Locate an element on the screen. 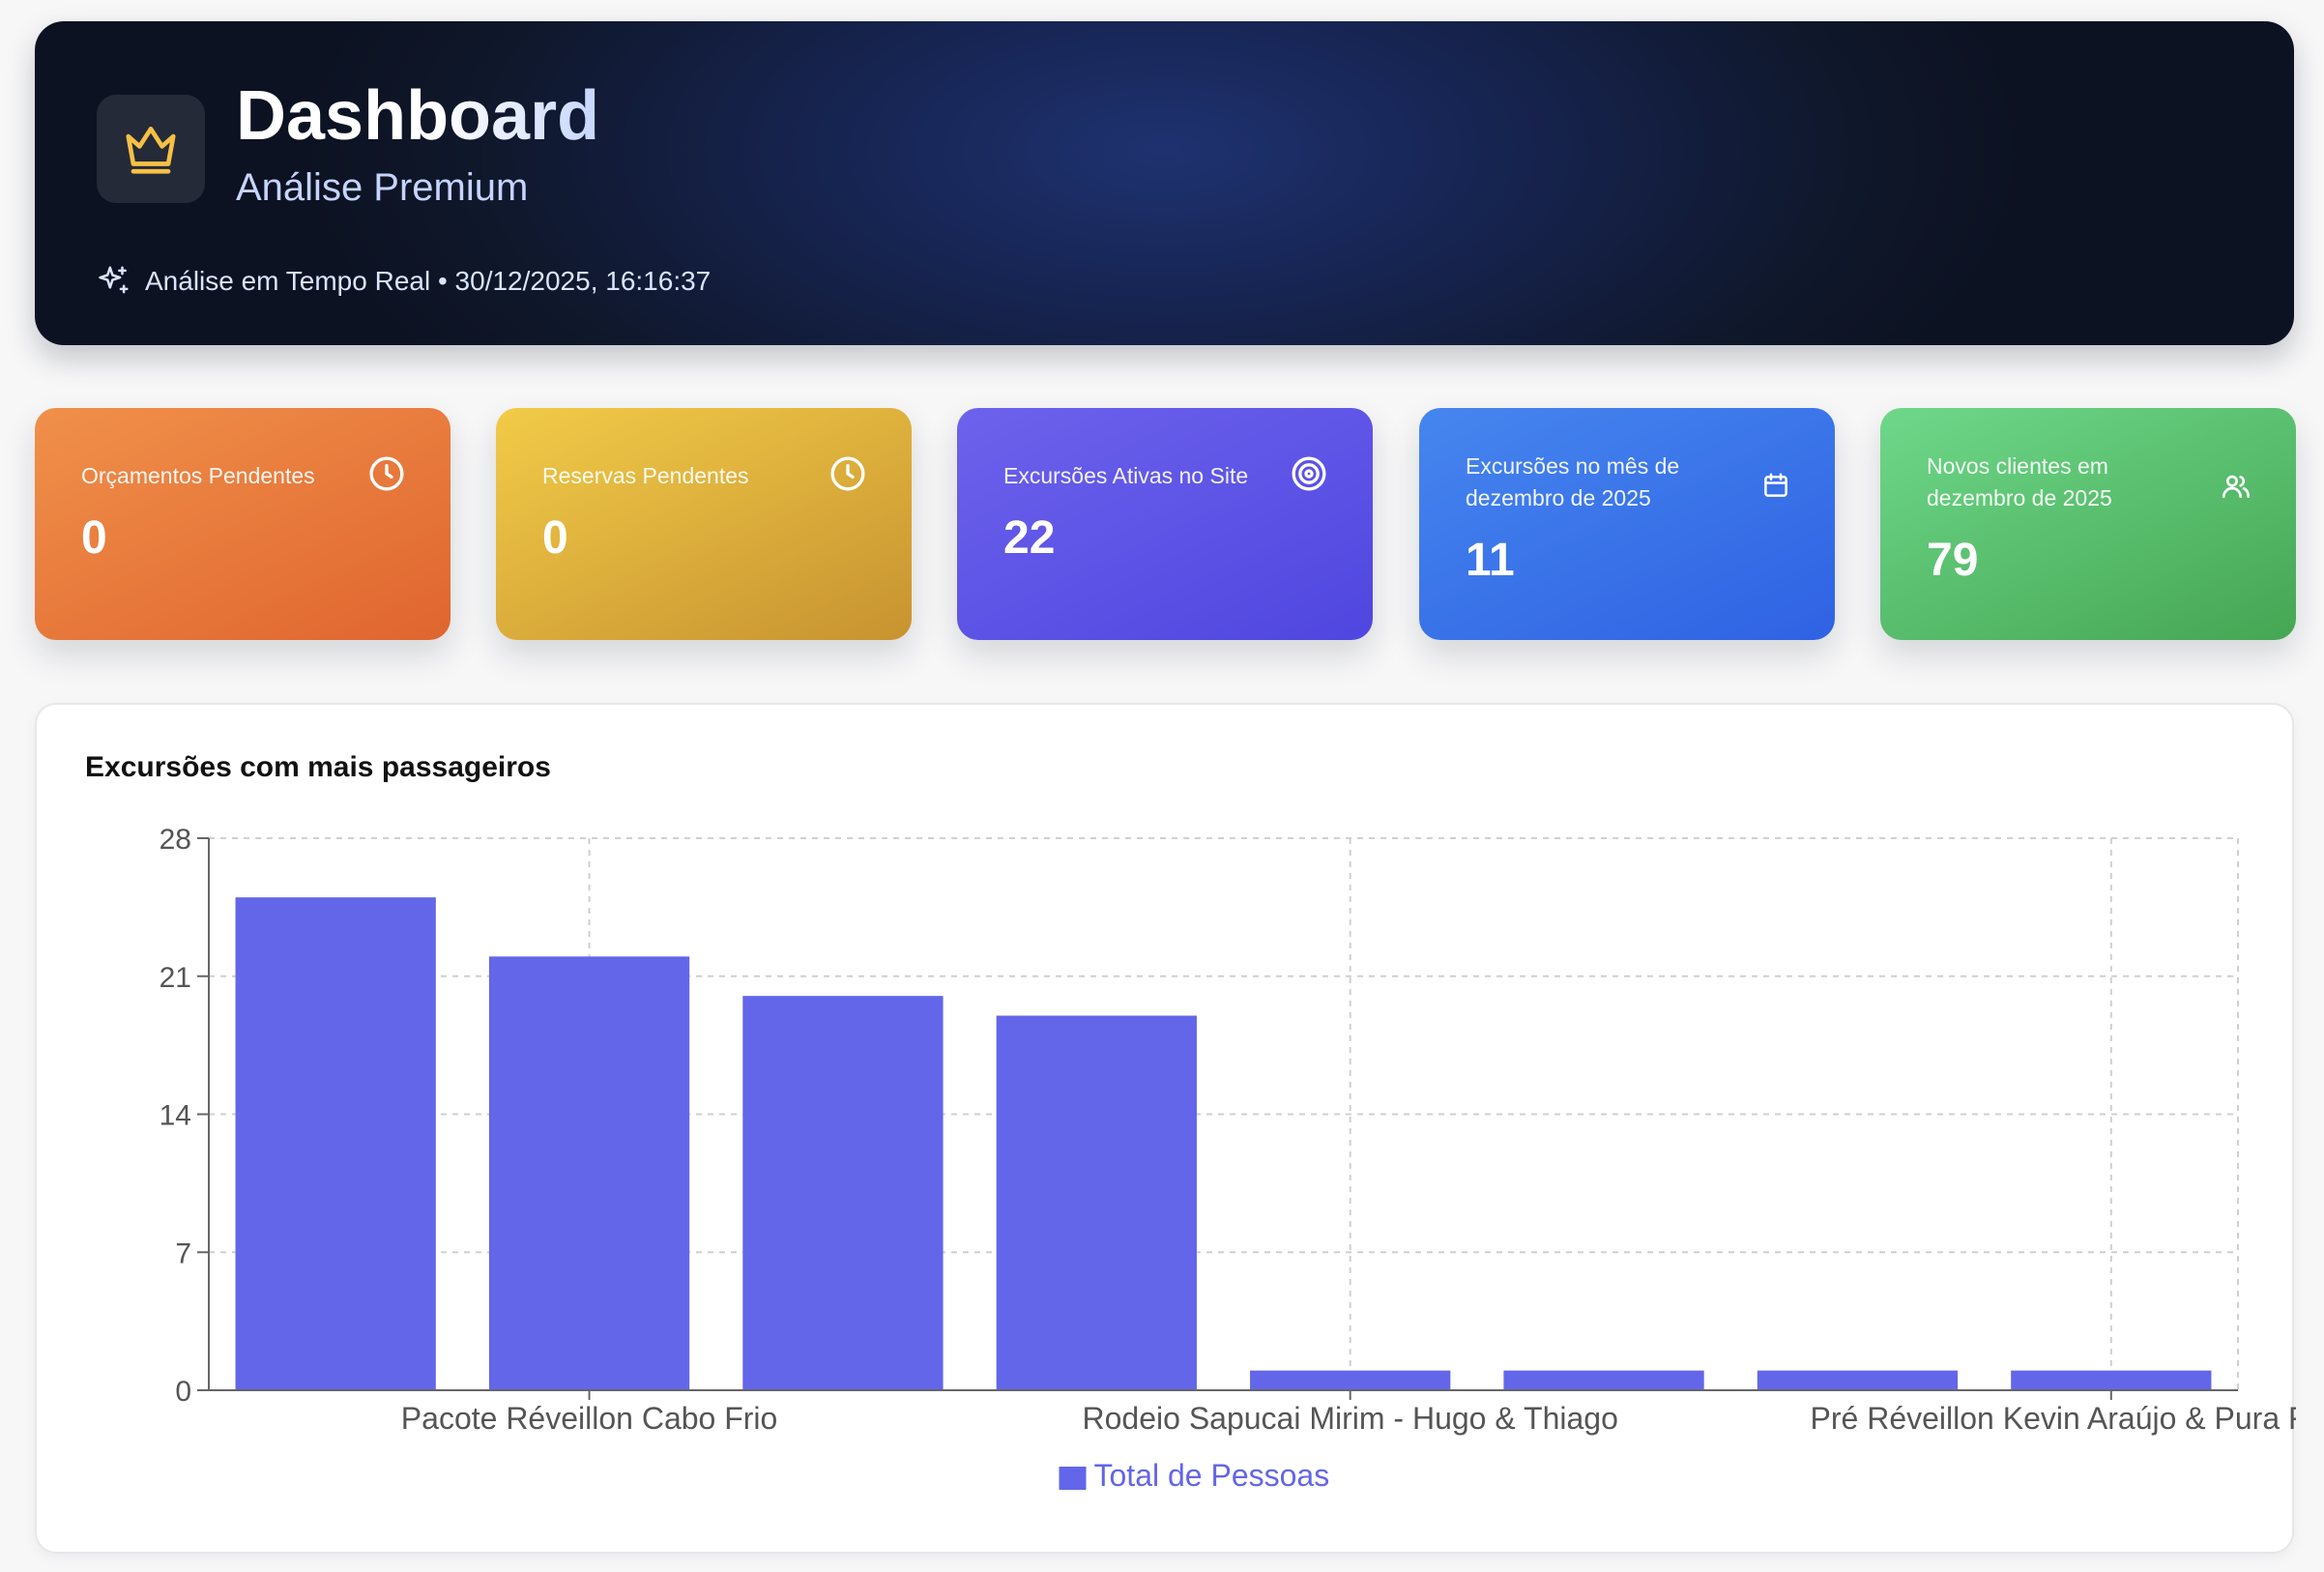  stat-value: 79 is located at coordinates (1953, 560).